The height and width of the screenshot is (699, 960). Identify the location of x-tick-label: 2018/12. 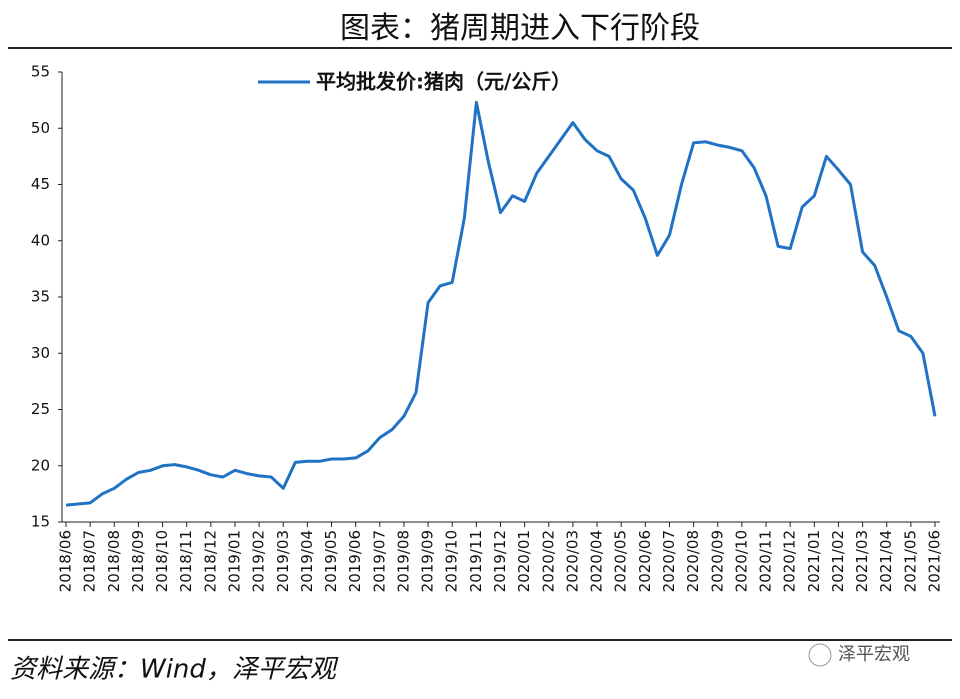
(210, 561).